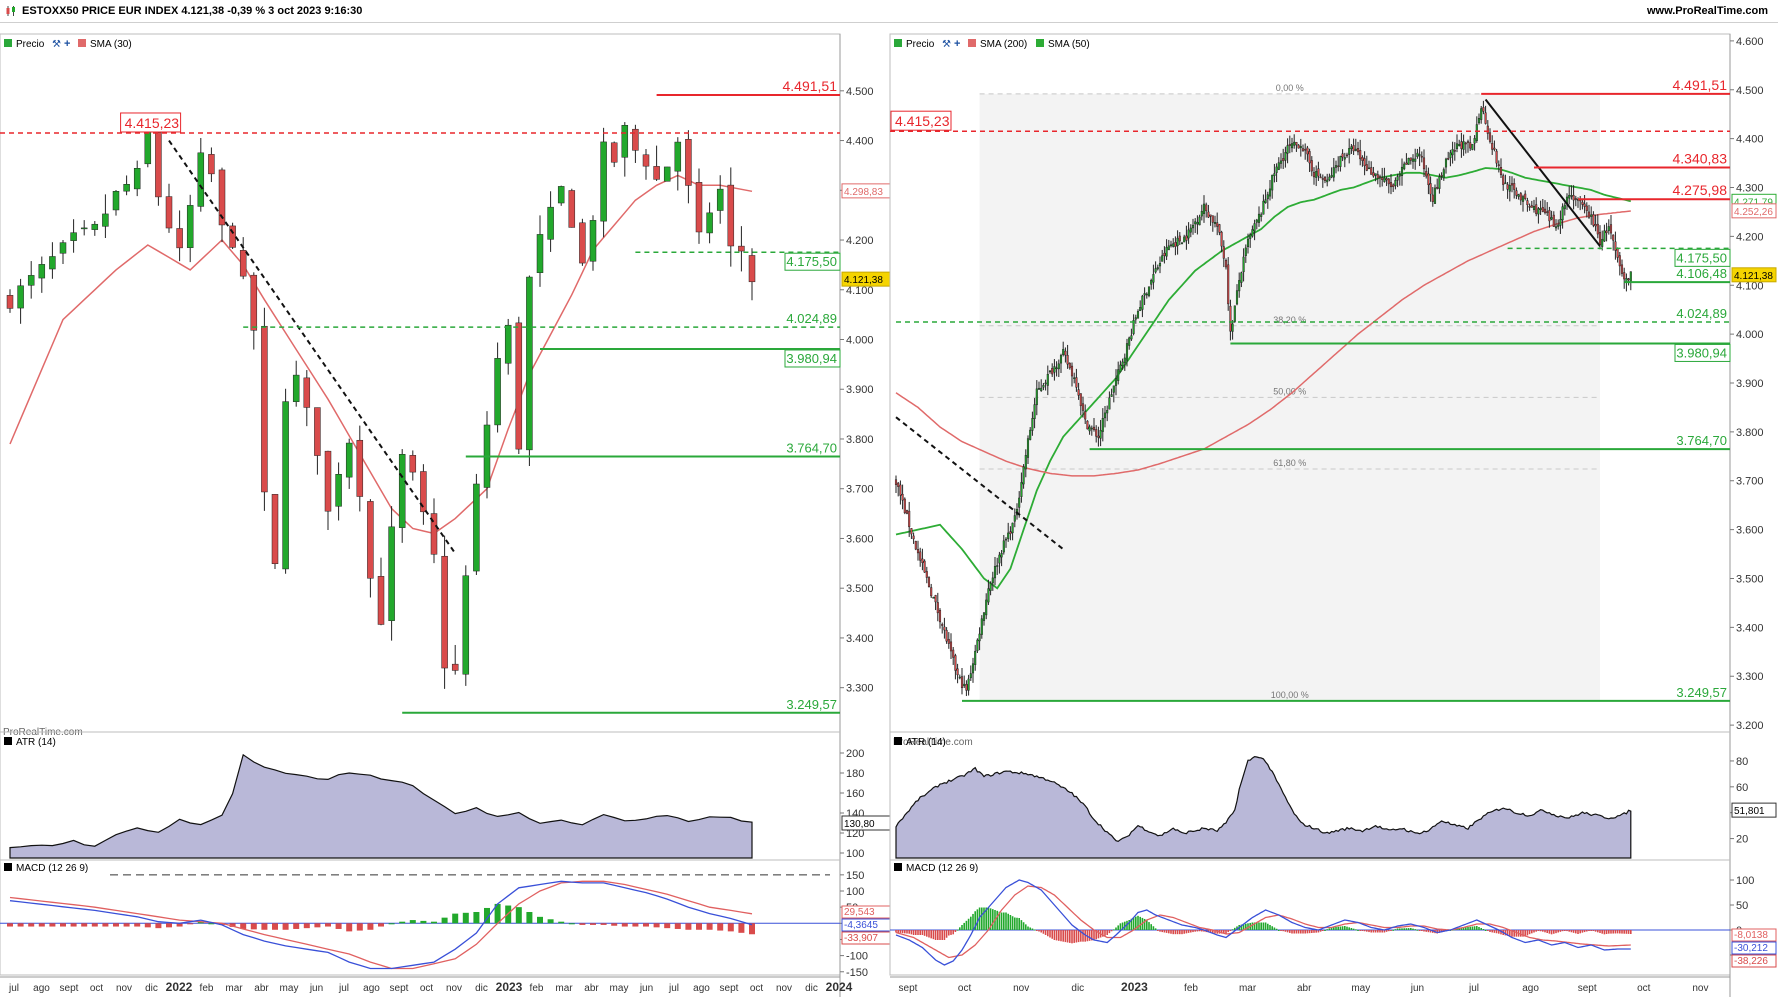  Describe the element at coordinates (1750, 42) in the screenshot. I see `right-ytick-label-0: 4.600` at that location.